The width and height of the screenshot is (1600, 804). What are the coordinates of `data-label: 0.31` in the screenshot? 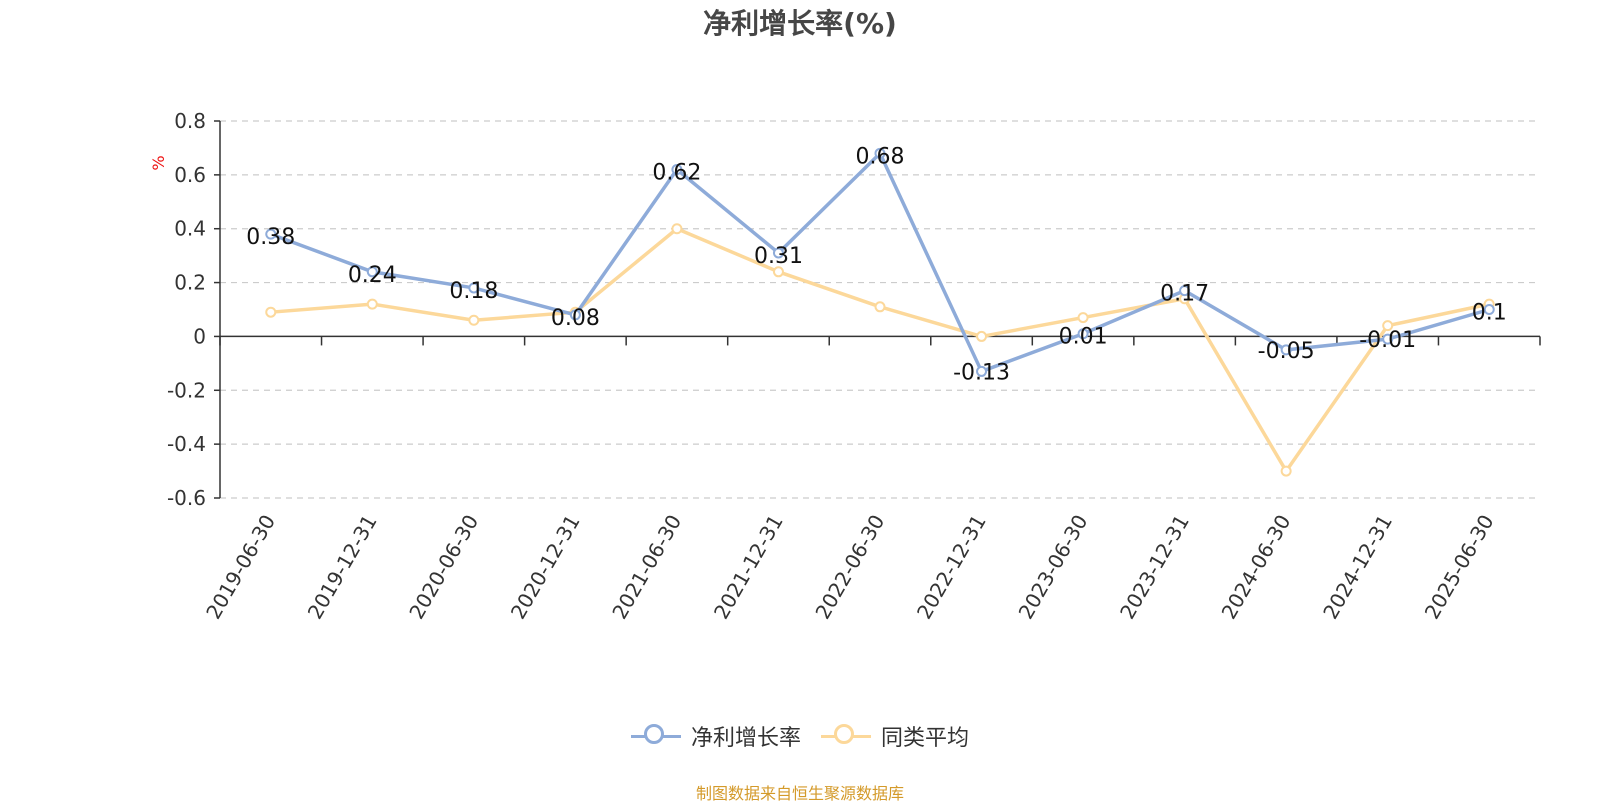 It's located at (778, 256).